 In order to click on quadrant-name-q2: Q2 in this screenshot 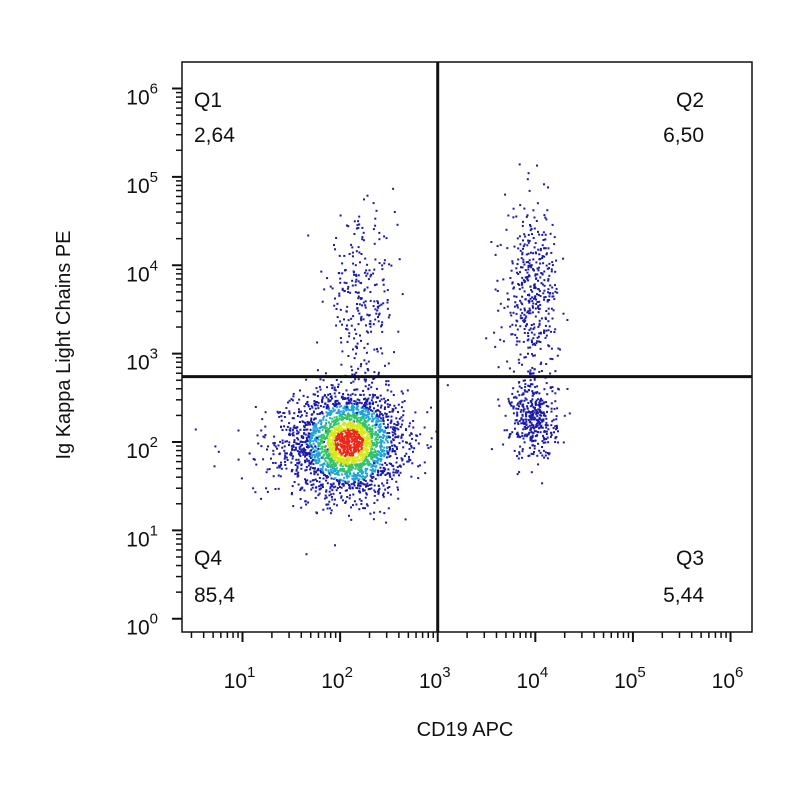, I will do `click(690, 100)`.